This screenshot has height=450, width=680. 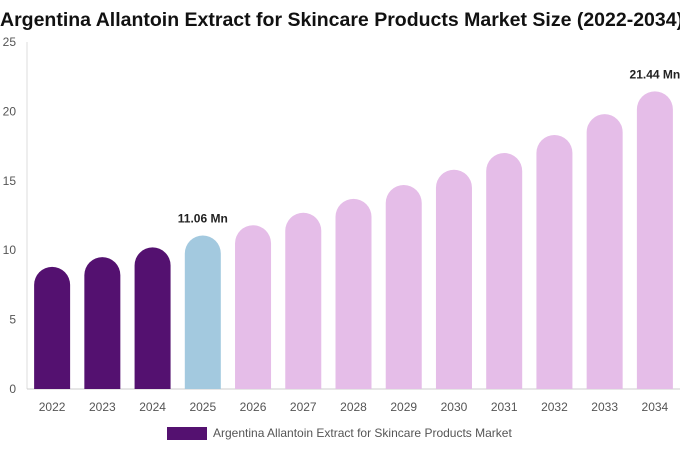 I want to click on x-tick-label: 2028, so click(x=353, y=407).